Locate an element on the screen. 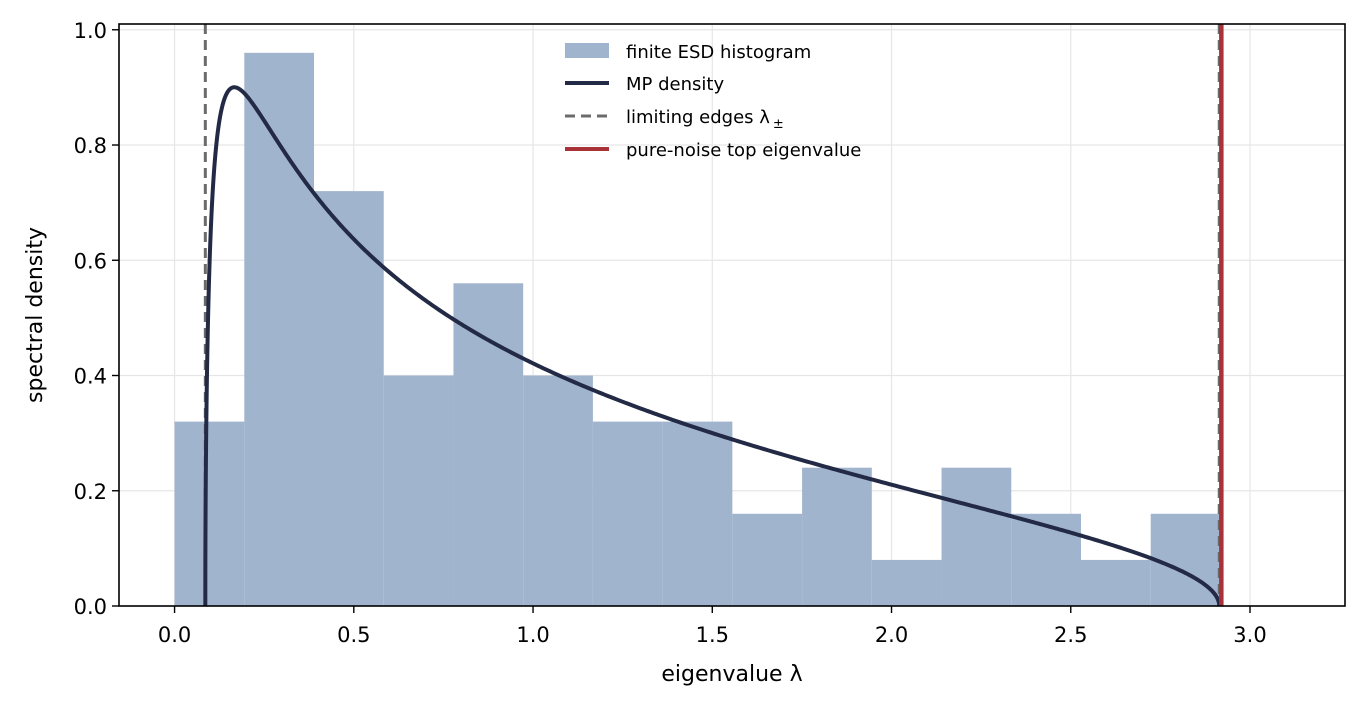 This screenshot has height=709, width=1365. legend-edges-label-sub: ± is located at coordinates (778, 124).